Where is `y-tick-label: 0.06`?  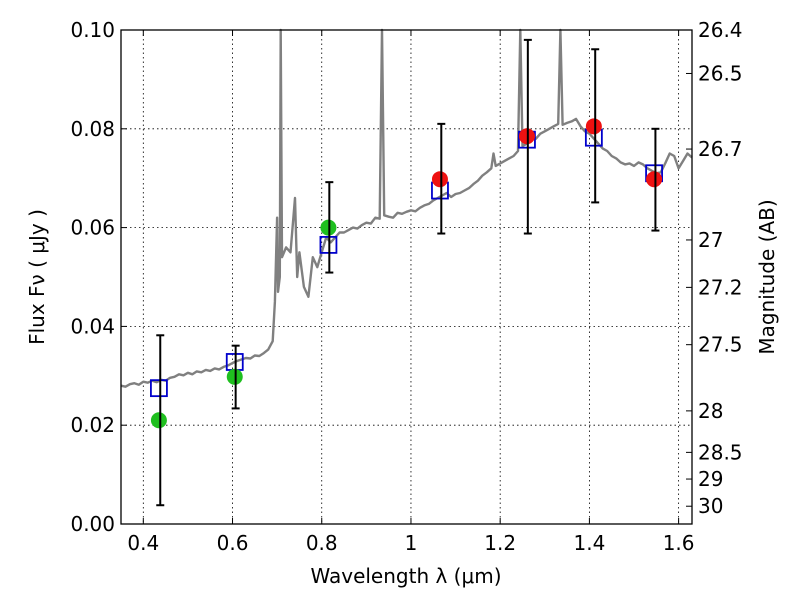
y-tick-label: 0.06 is located at coordinates (92, 228).